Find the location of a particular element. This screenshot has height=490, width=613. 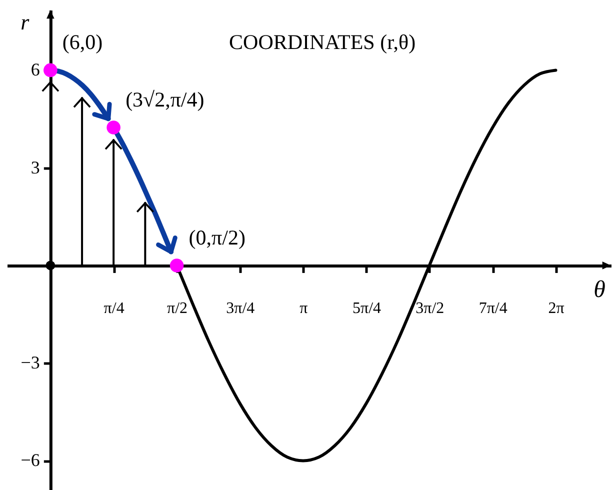

y-tick-label: 3 is located at coordinates (35, 167).